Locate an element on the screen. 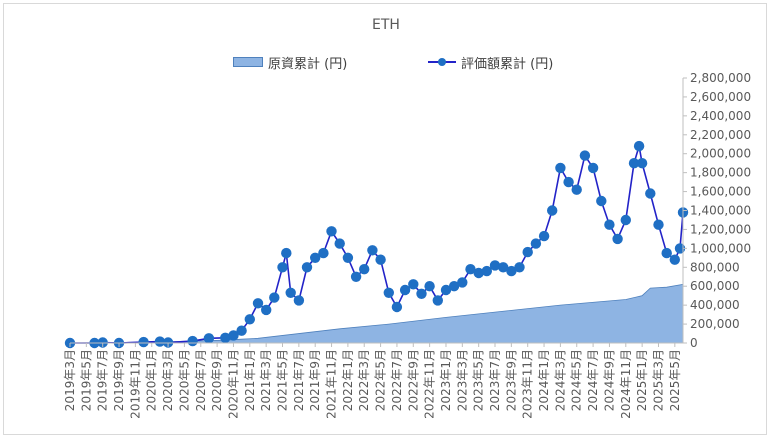 This screenshot has height=440, width=772. y-tick-label-5: 1,000,000 is located at coordinates (720, 248).